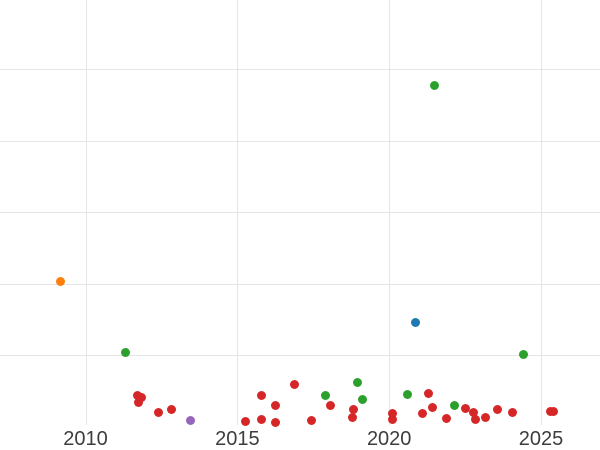 Image resolution: width=600 pixels, height=450 pixels. I want to click on data-point-blue, so click(415, 323).